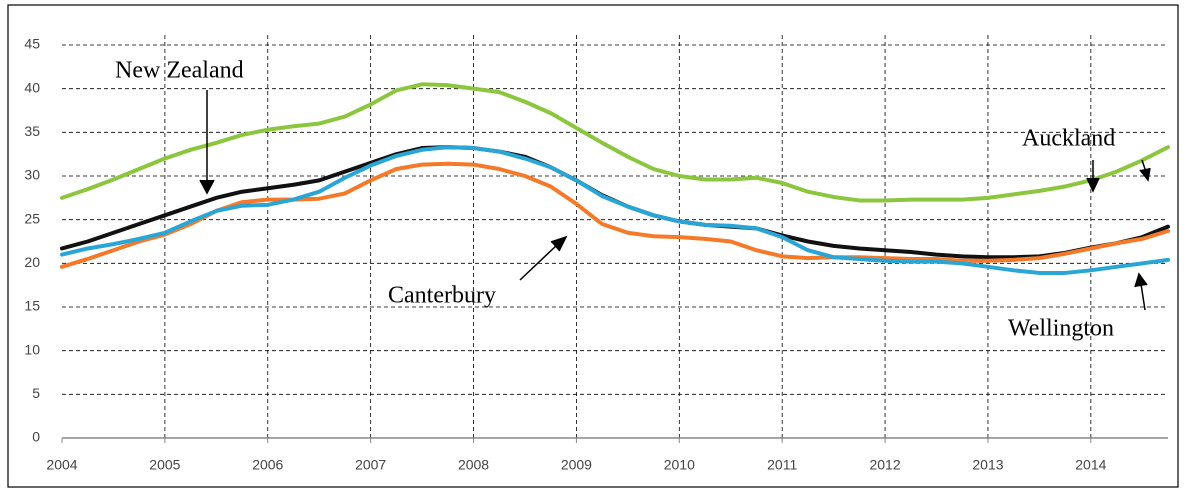 The width and height of the screenshot is (1186, 490). I want to click on y-tick-label: 25, so click(32, 218).